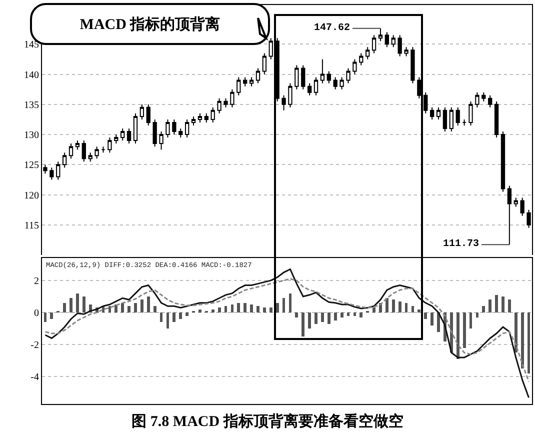  What do you see at coordinates (31, 166) in the screenshot?
I see `y-tick-label: 125` at bounding box center [31, 166].